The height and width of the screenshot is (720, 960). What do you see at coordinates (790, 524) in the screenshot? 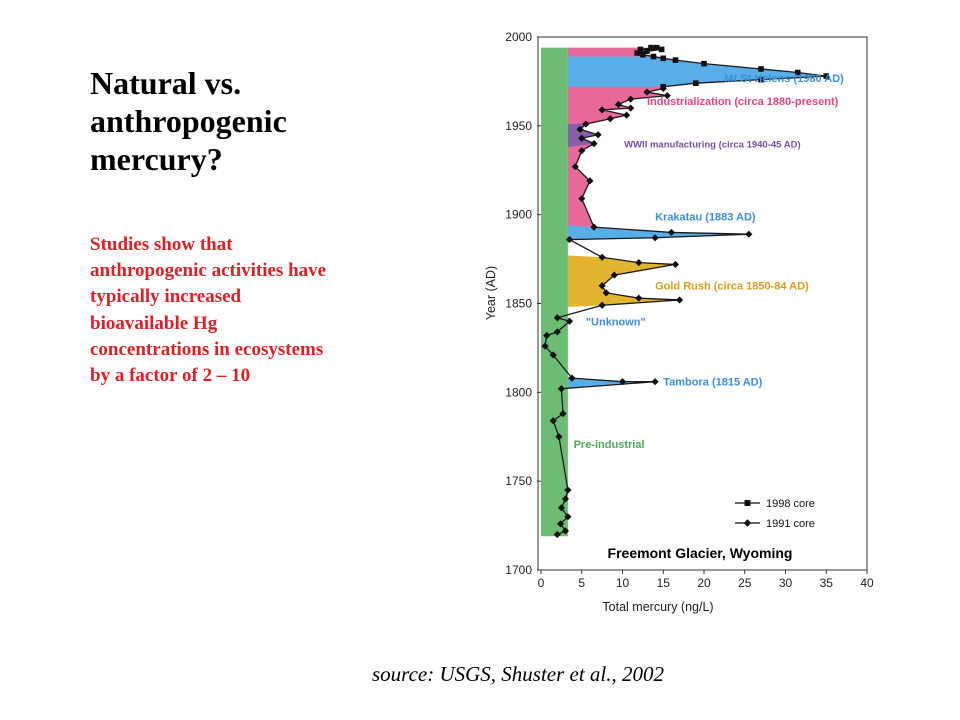
I see `legend-label: 1991 core` at bounding box center [790, 524].